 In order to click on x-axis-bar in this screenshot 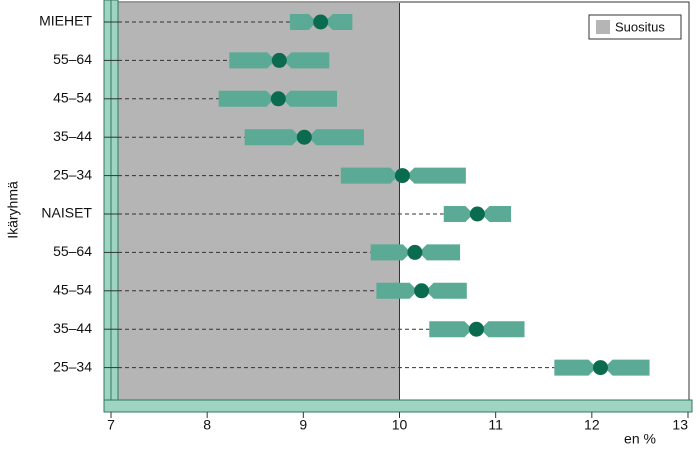, I will do `click(398, 406)`.